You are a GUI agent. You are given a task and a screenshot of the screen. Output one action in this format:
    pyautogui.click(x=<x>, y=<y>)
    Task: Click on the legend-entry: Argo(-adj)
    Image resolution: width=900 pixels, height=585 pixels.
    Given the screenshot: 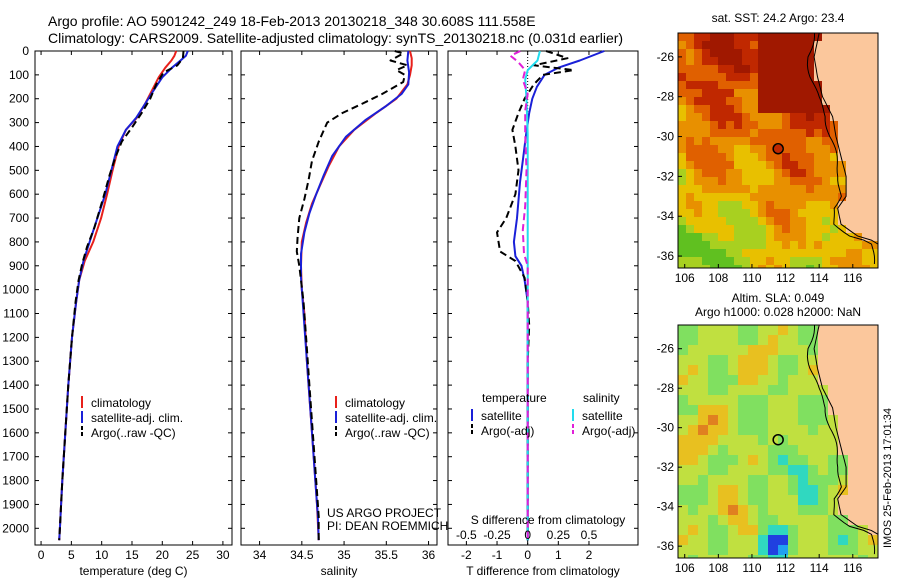 What is the action you would take?
    pyautogui.click(x=608, y=431)
    